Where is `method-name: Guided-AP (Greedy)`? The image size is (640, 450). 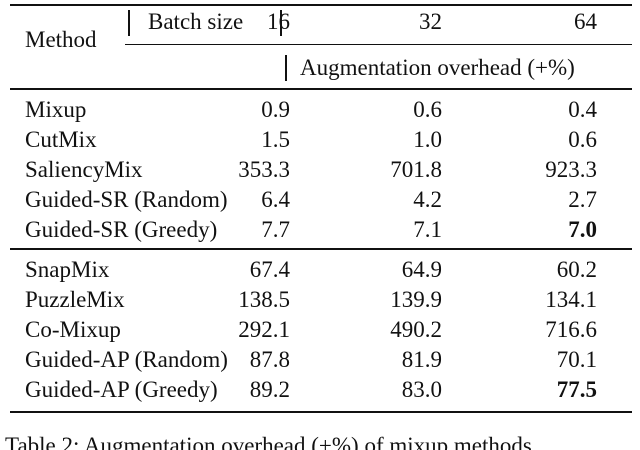
method-name: Guided-AP (Greedy) is located at coordinates (121, 389).